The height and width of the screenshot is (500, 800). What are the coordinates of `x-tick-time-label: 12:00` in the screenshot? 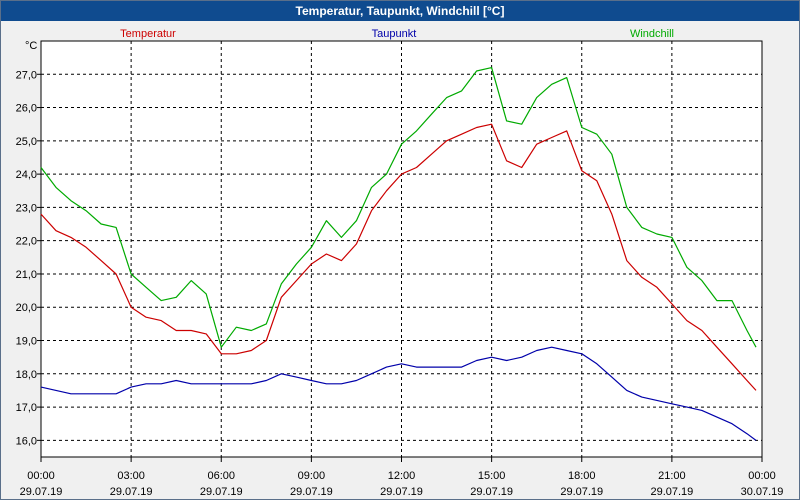 It's located at (402, 476).